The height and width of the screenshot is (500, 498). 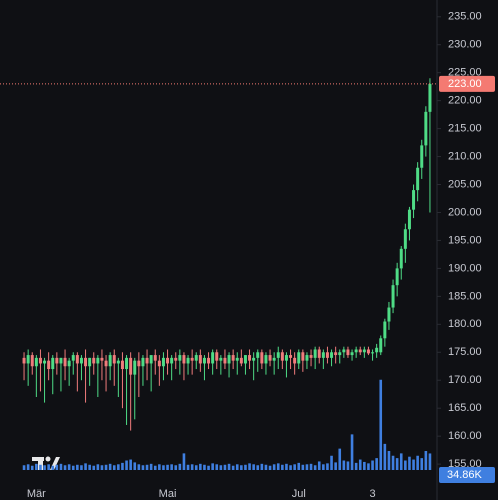 I want to click on y-tick-label: 210.00, so click(x=465, y=156).